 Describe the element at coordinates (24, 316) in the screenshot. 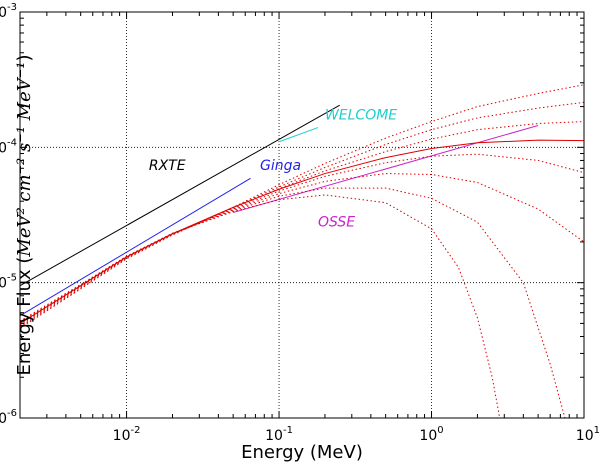

I see `y-axis-title-prefix: Energy Flux (` at that location.